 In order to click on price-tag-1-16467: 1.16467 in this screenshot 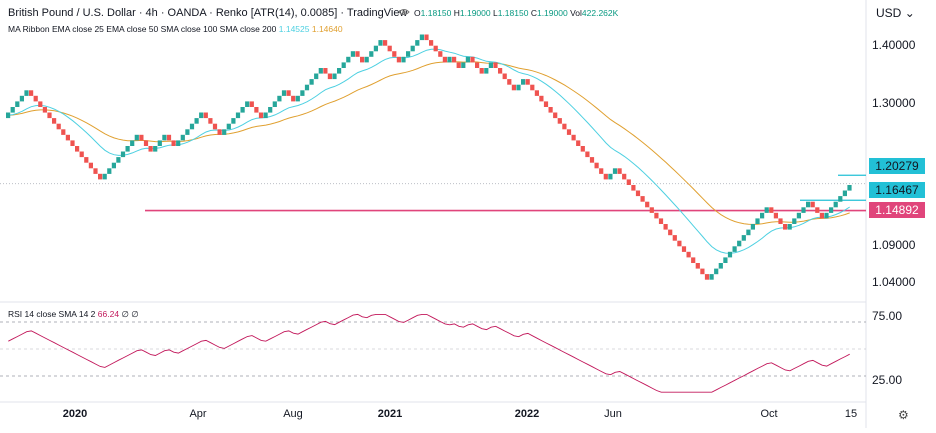, I will do `click(897, 190)`.